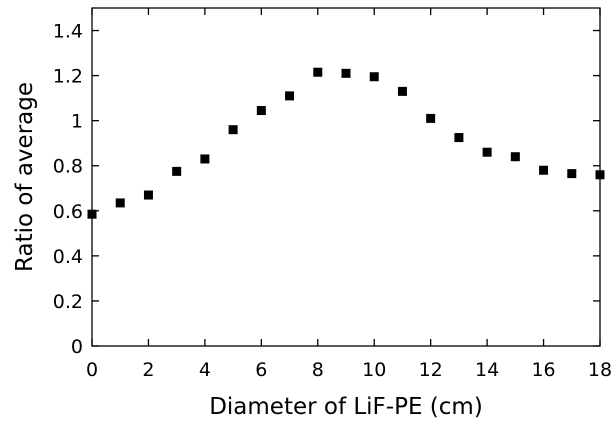 The width and height of the screenshot is (615, 424). Describe the element at coordinates (487, 370) in the screenshot. I see `x-tick-label: 14` at that location.